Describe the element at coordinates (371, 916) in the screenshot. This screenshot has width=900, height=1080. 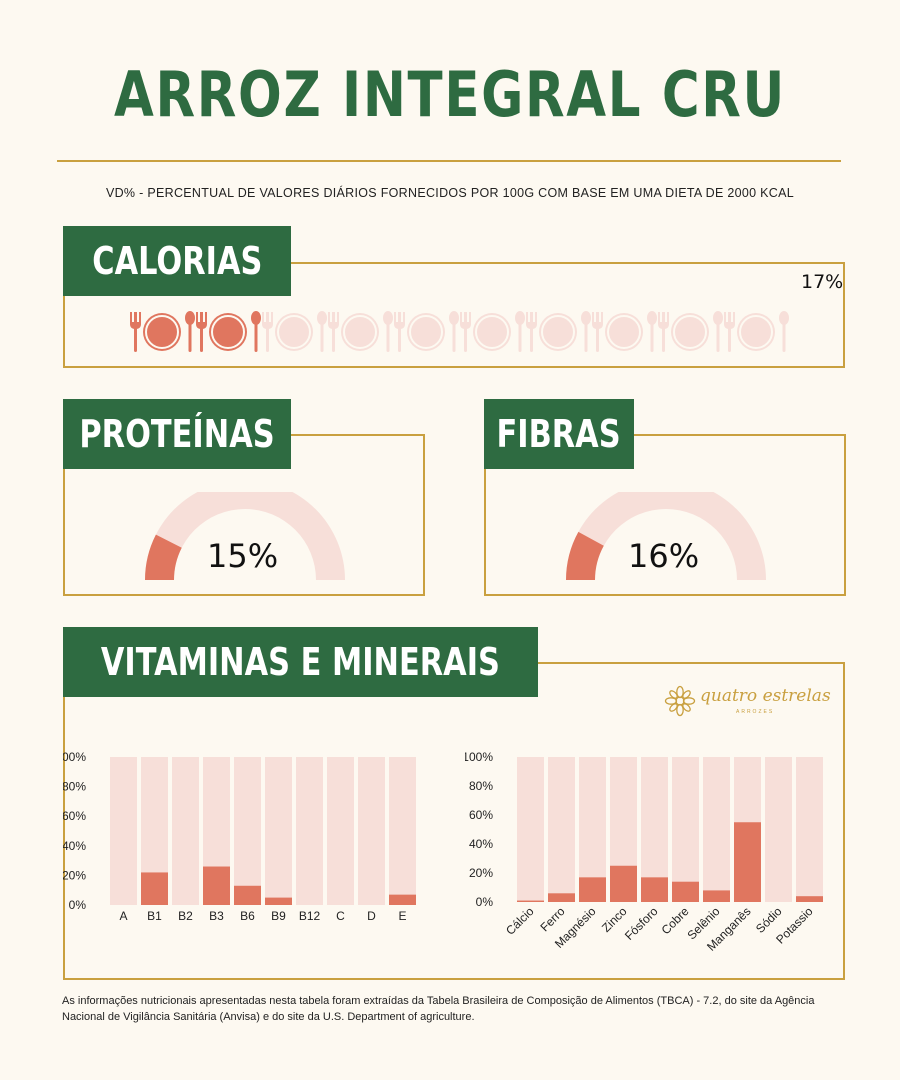
I see `x-tick-label: D` at that location.